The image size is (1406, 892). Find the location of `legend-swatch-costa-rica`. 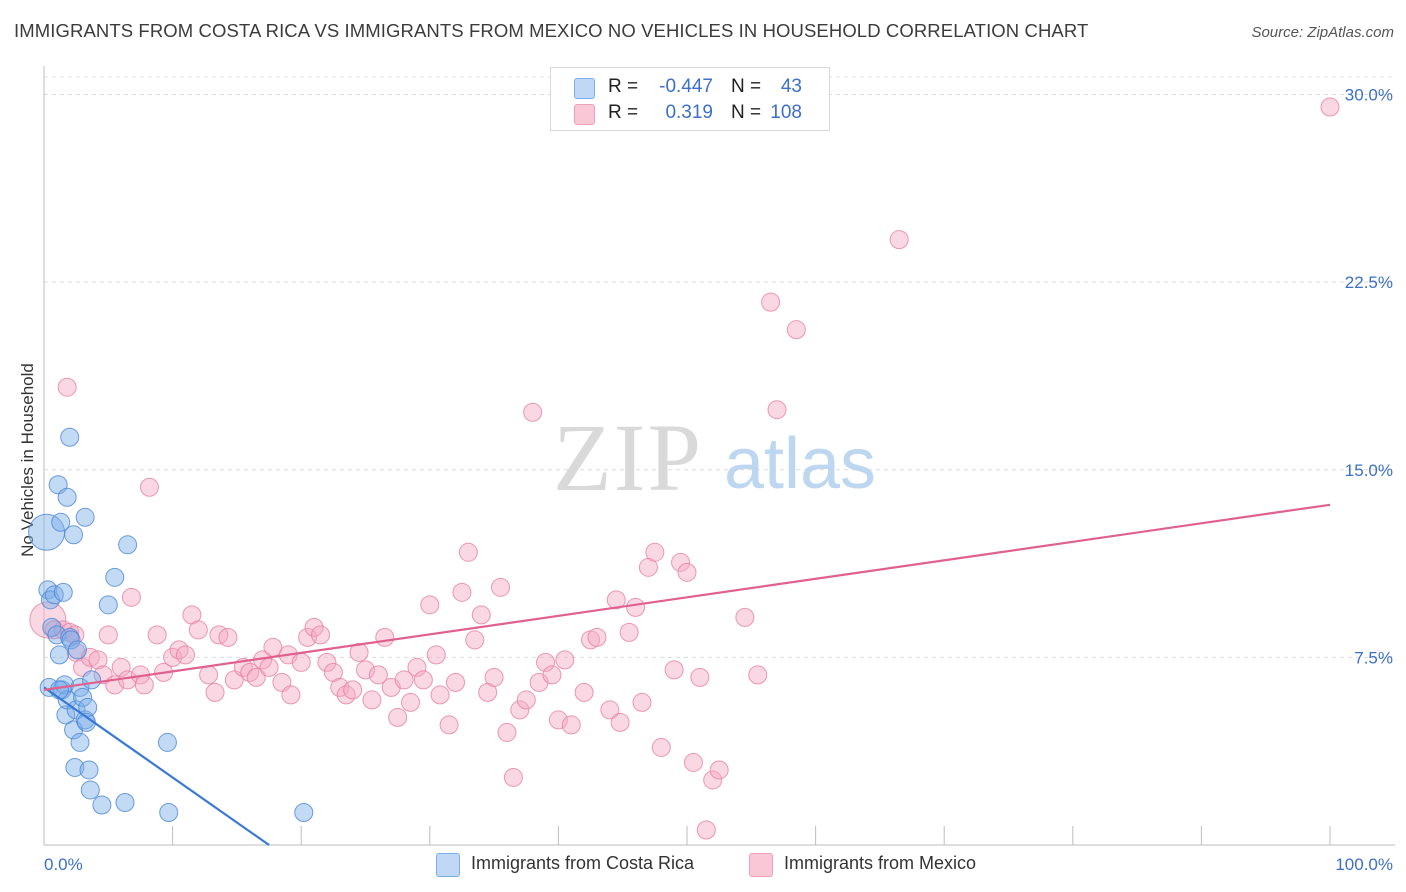

legend-swatch-costa-rica is located at coordinates (584, 88).